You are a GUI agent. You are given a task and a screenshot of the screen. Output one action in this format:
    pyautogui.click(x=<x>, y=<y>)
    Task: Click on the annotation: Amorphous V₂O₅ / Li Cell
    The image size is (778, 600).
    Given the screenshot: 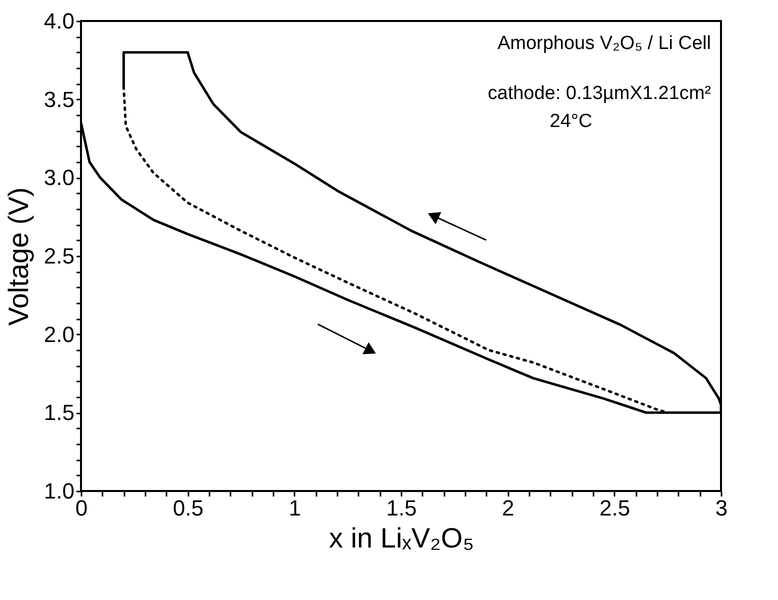 What is the action you would take?
    pyautogui.click(x=604, y=43)
    